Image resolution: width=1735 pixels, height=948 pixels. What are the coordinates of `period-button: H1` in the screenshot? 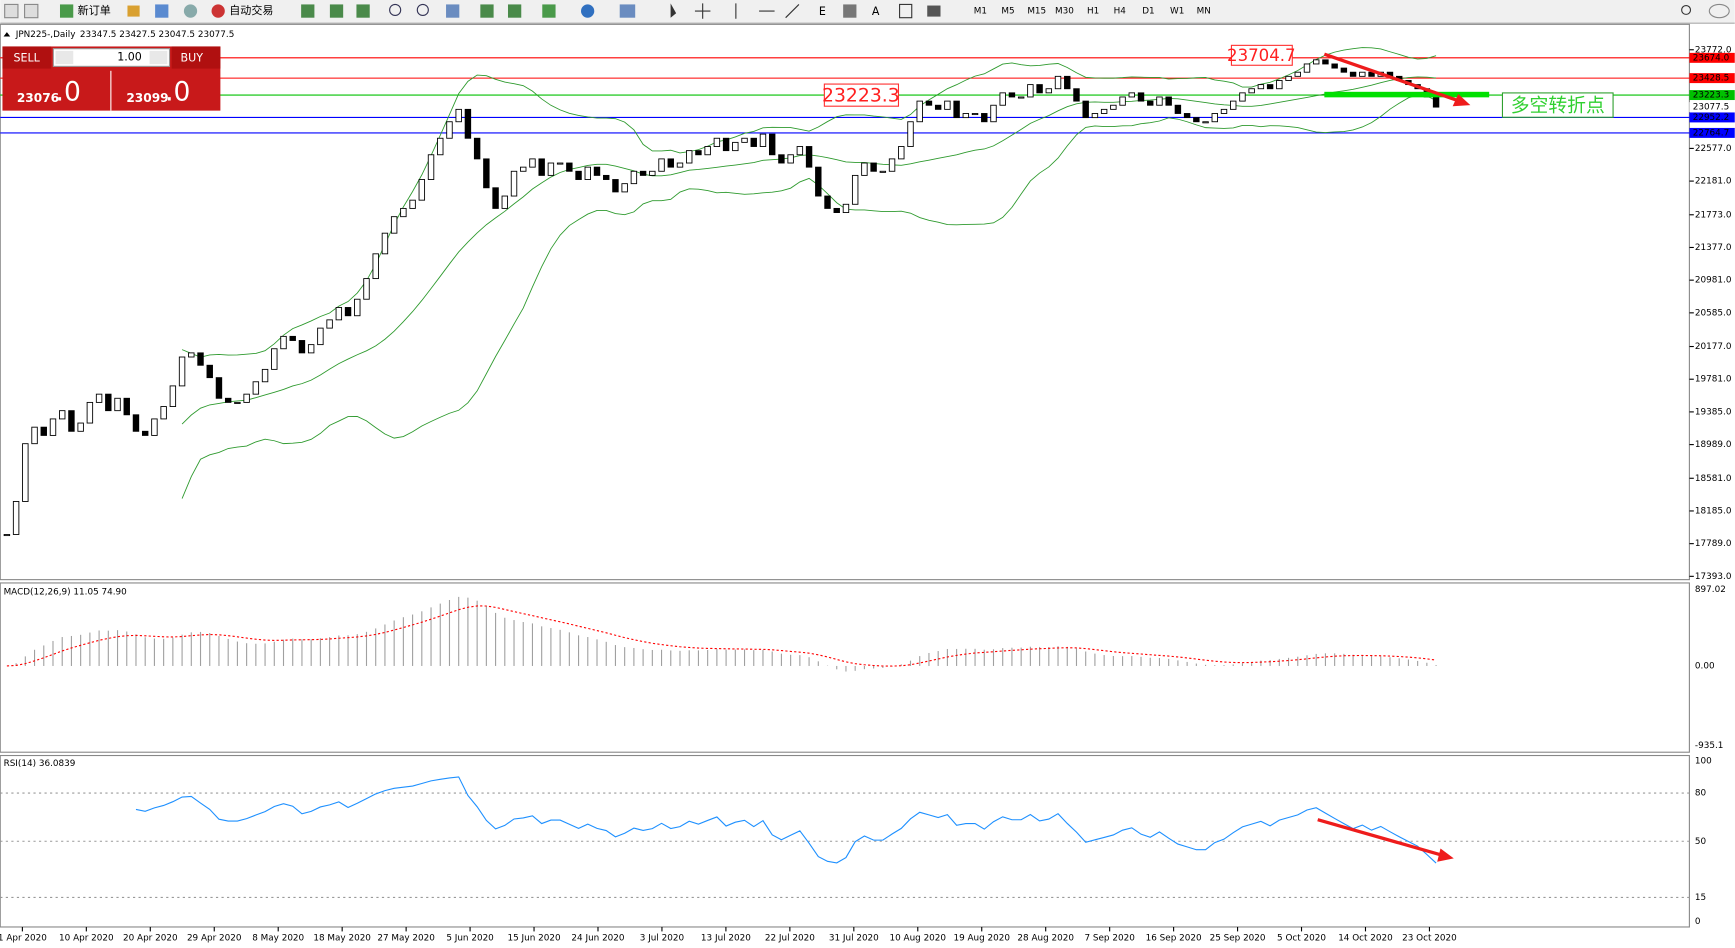 It's located at (1093, 12).